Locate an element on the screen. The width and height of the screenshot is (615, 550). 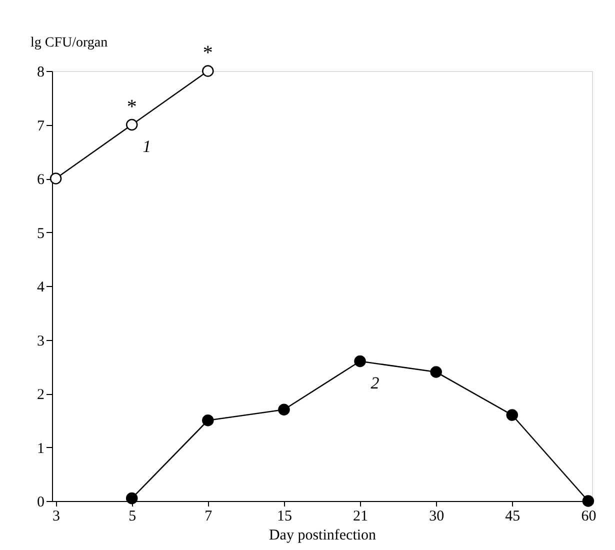
y-tick-label: 6 is located at coordinates (41, 180).